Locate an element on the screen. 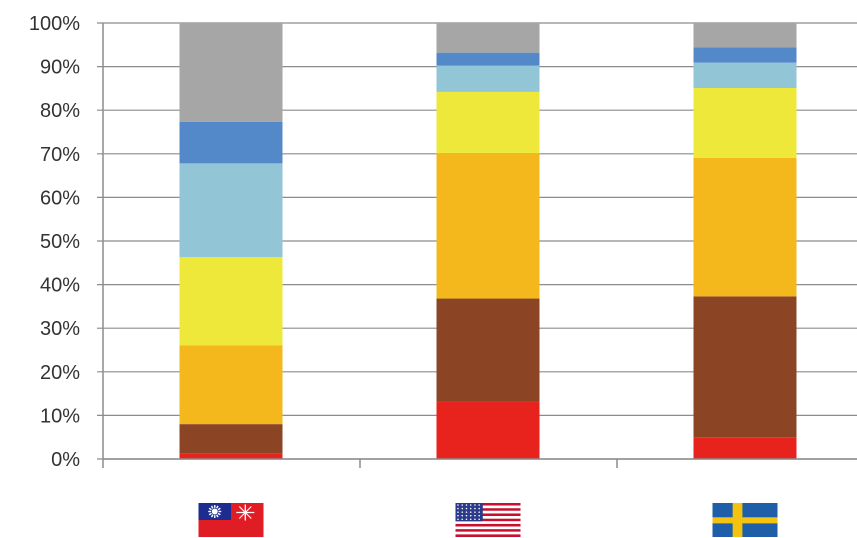 The width and height of the screenshot is (857, 538). y-tick-label: 60% is located at coordinates (60, 198).